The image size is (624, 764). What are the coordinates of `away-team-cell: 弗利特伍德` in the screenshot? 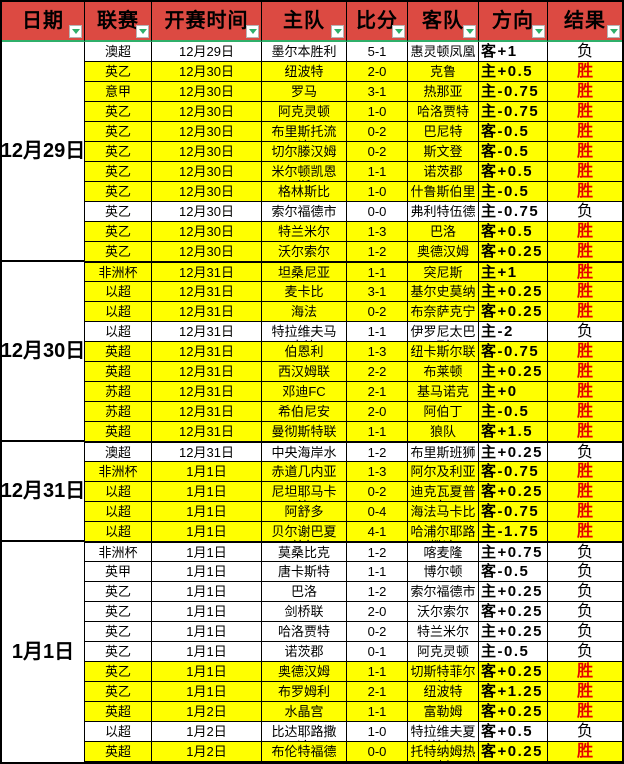 It's located at (443, 212).